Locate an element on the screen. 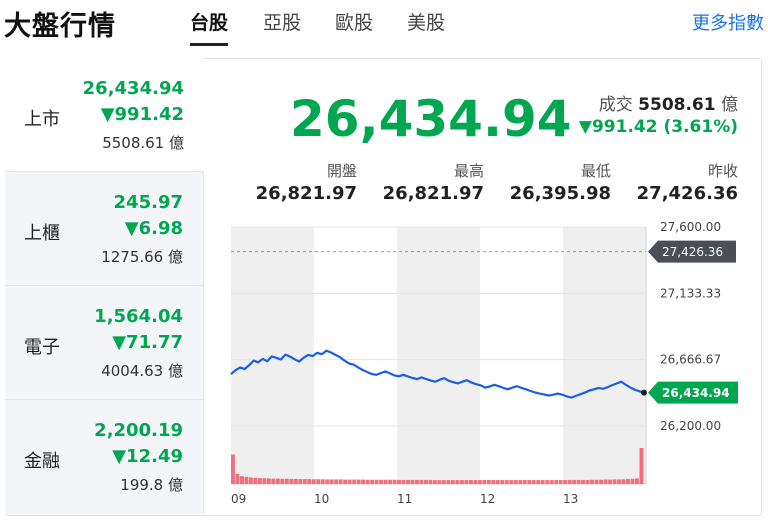  sidebar-item-name: 上櫃 is located at coordinates (42, 233).